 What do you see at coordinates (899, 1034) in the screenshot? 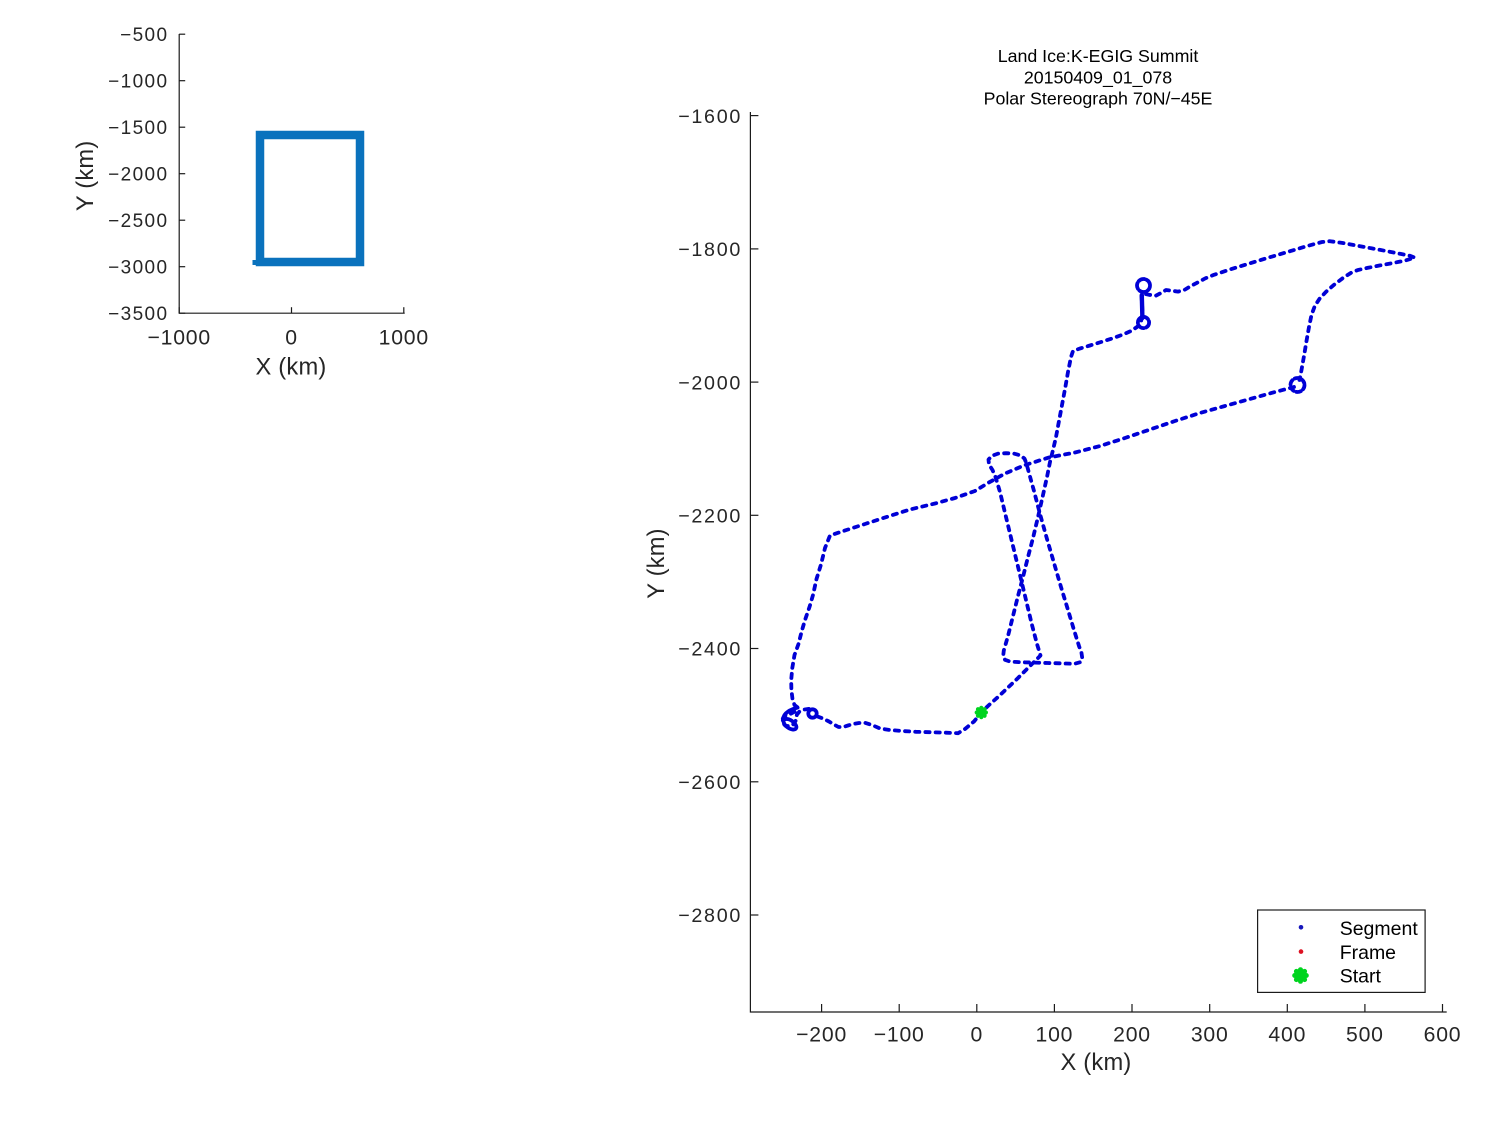
I see `svg-text: −100` at bounding box center [899, 1034].